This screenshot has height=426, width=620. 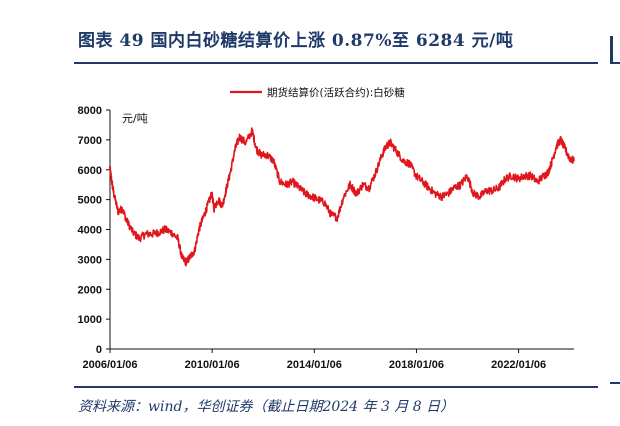 What do you see at coordinates (336, 92) in the screenshot?
I see `legend-label: 期货结算价(活跃合约):白砂糖` at bounding box center [336, 92].